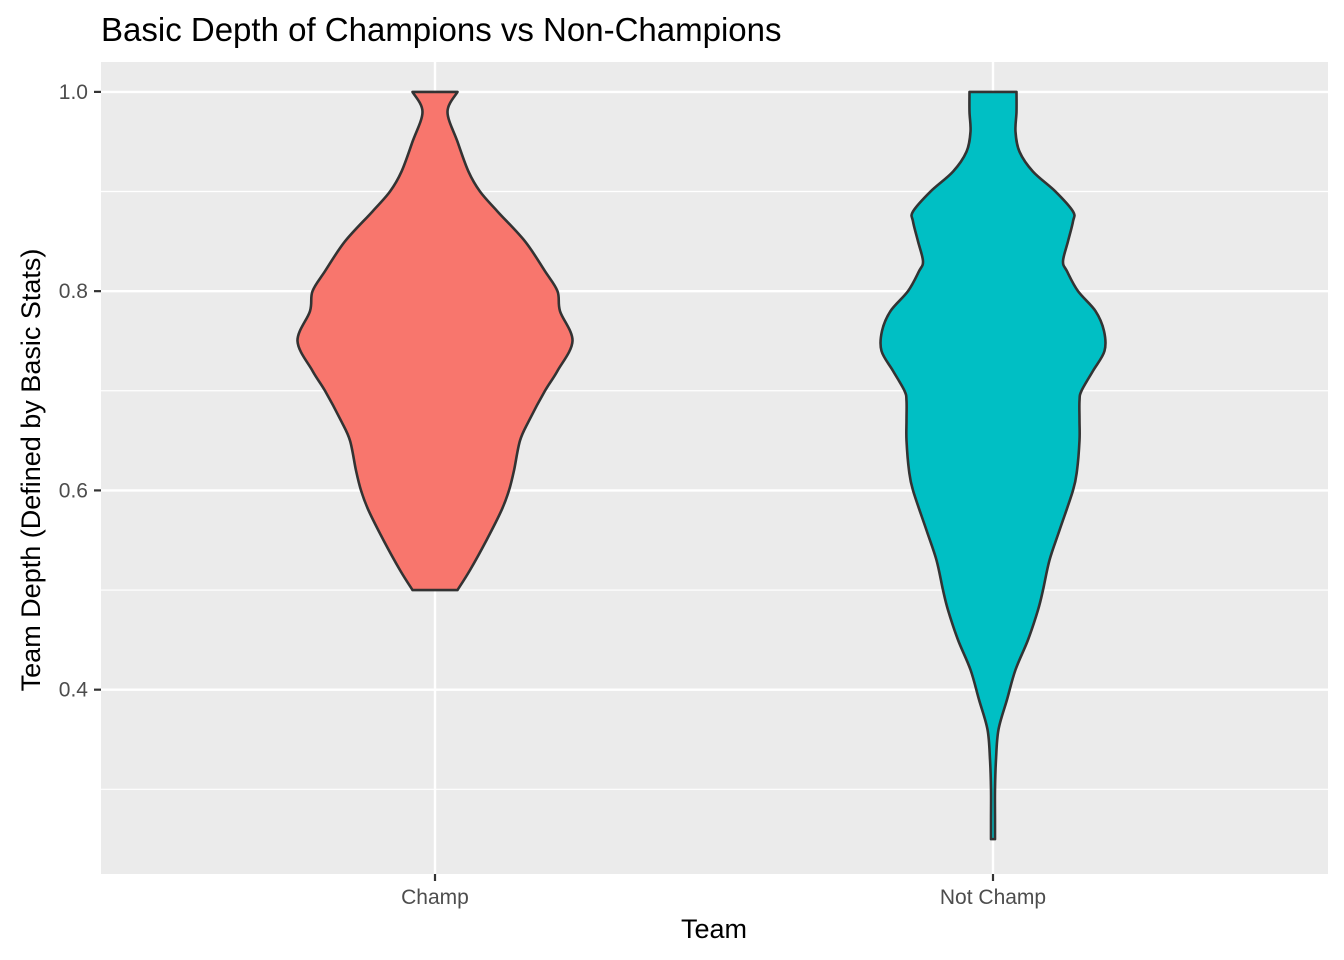 The image size is (1344, 960). I want to click on y-tick-label: 0.8, so click(73, 291).